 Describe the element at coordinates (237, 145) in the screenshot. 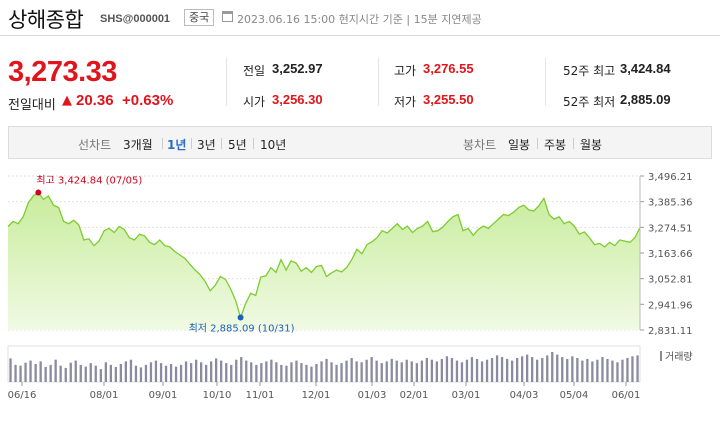

I see `range-5y: 5년` at that location.